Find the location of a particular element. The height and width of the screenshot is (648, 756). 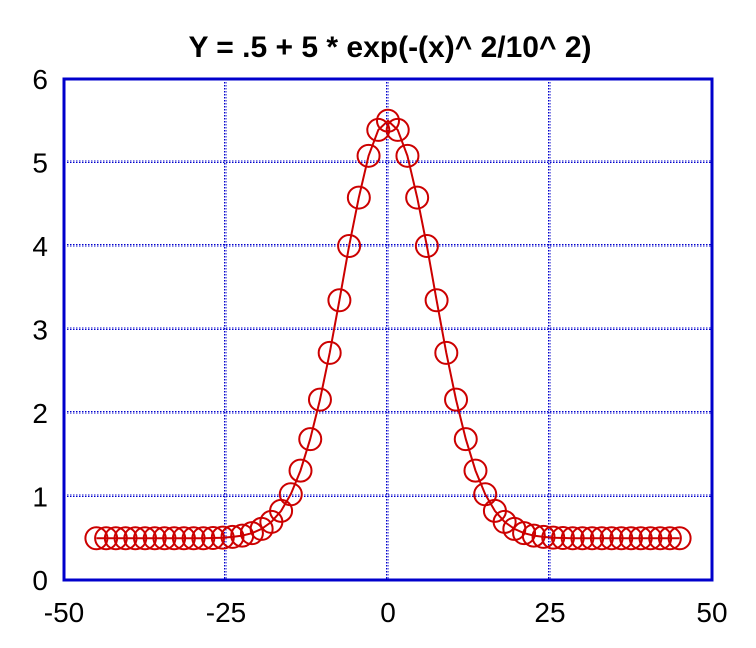

y-tick-label: 2 is located at coordinates (40, 413).